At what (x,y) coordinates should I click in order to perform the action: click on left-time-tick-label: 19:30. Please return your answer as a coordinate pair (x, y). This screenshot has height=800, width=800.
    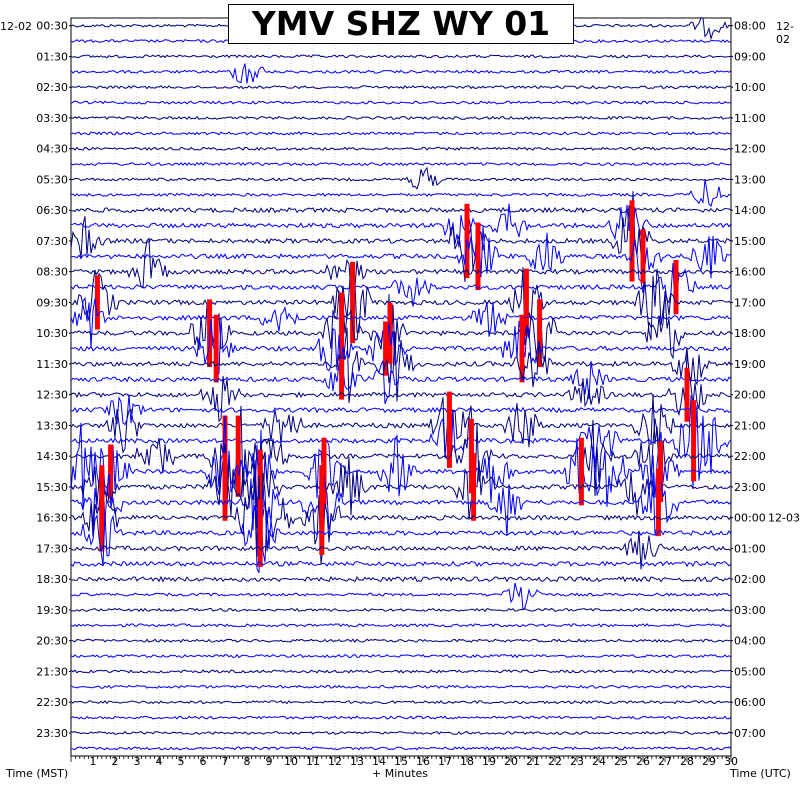
    Looking at the image, I should click on (52, 610).